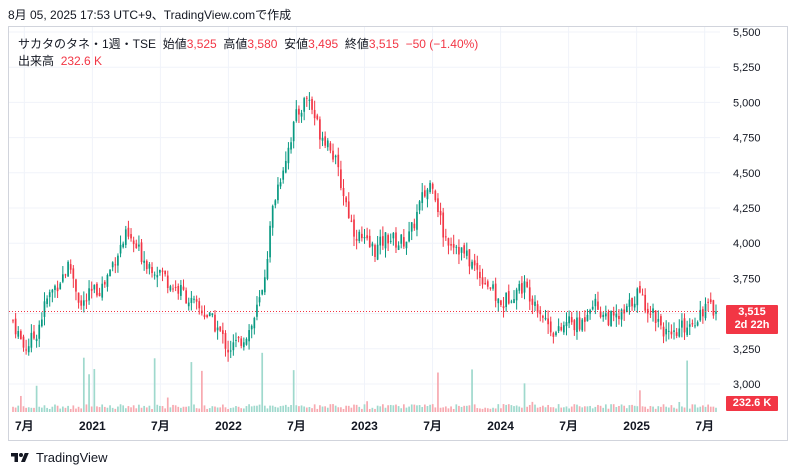 The image size is (793, 475). Describe the element at coordinates (747, 209) in the screenshot. I see `y-tick-label: 4,250` at that location.